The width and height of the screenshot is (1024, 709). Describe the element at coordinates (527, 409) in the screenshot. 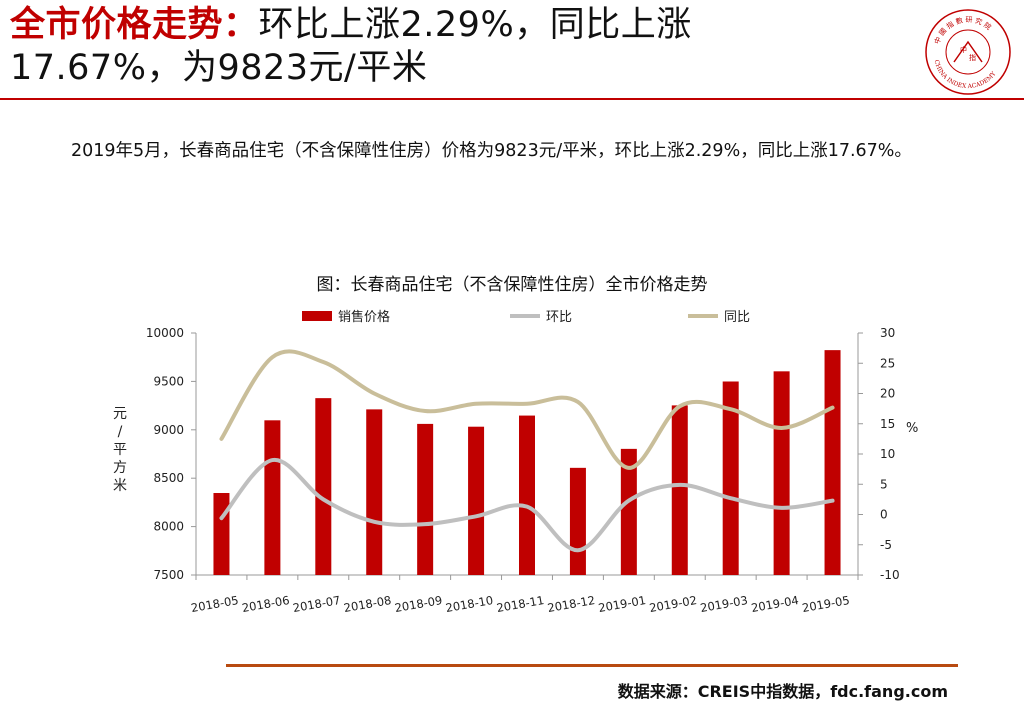

I see `line-yoy` at that location.